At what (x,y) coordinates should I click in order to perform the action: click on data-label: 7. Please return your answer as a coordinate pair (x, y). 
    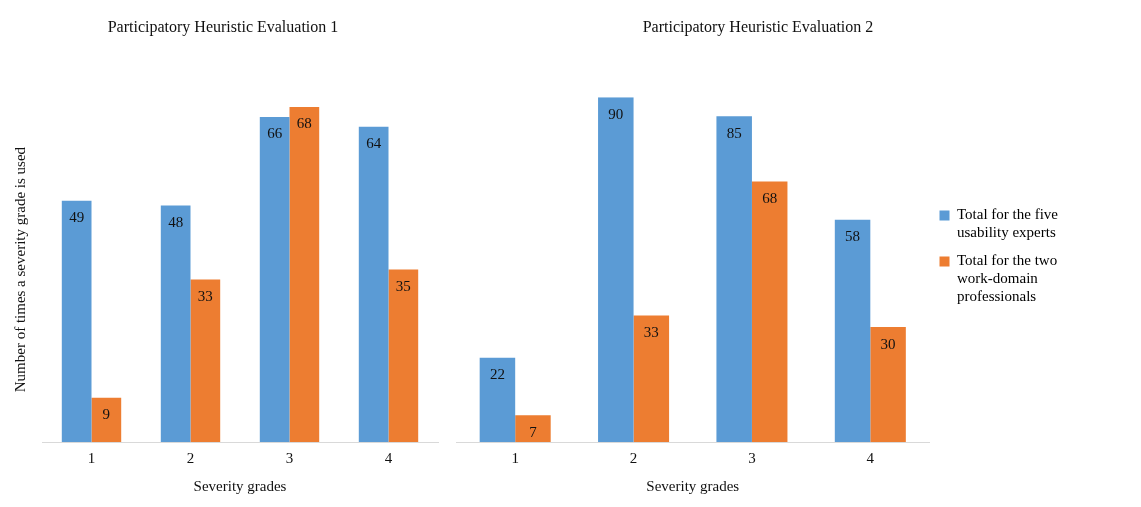
    Looking at the image, I should click on (533, 431).